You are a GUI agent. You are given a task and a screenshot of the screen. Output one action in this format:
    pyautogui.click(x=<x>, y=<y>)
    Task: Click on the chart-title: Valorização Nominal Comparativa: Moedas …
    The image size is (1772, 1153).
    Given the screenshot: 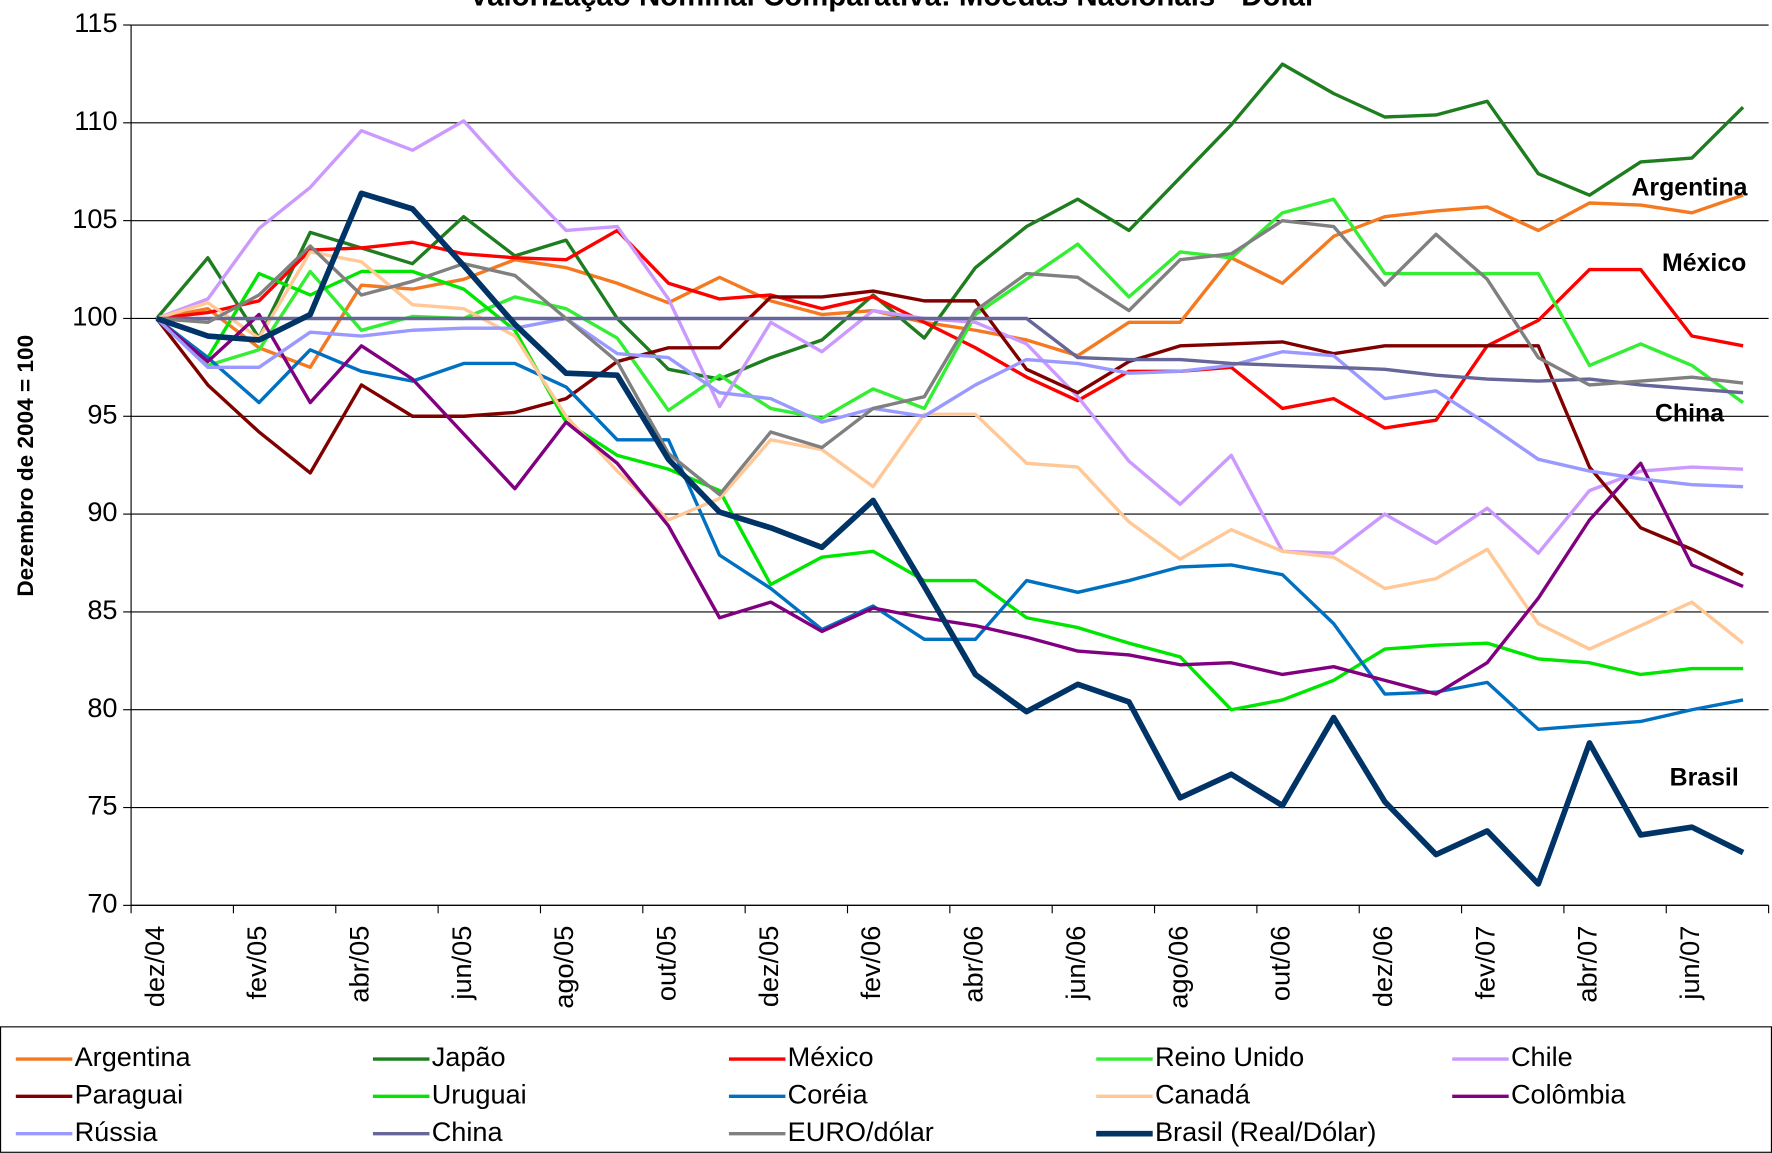 What is the action you would take?
    pyautogui.click(x=892, y=6)
    